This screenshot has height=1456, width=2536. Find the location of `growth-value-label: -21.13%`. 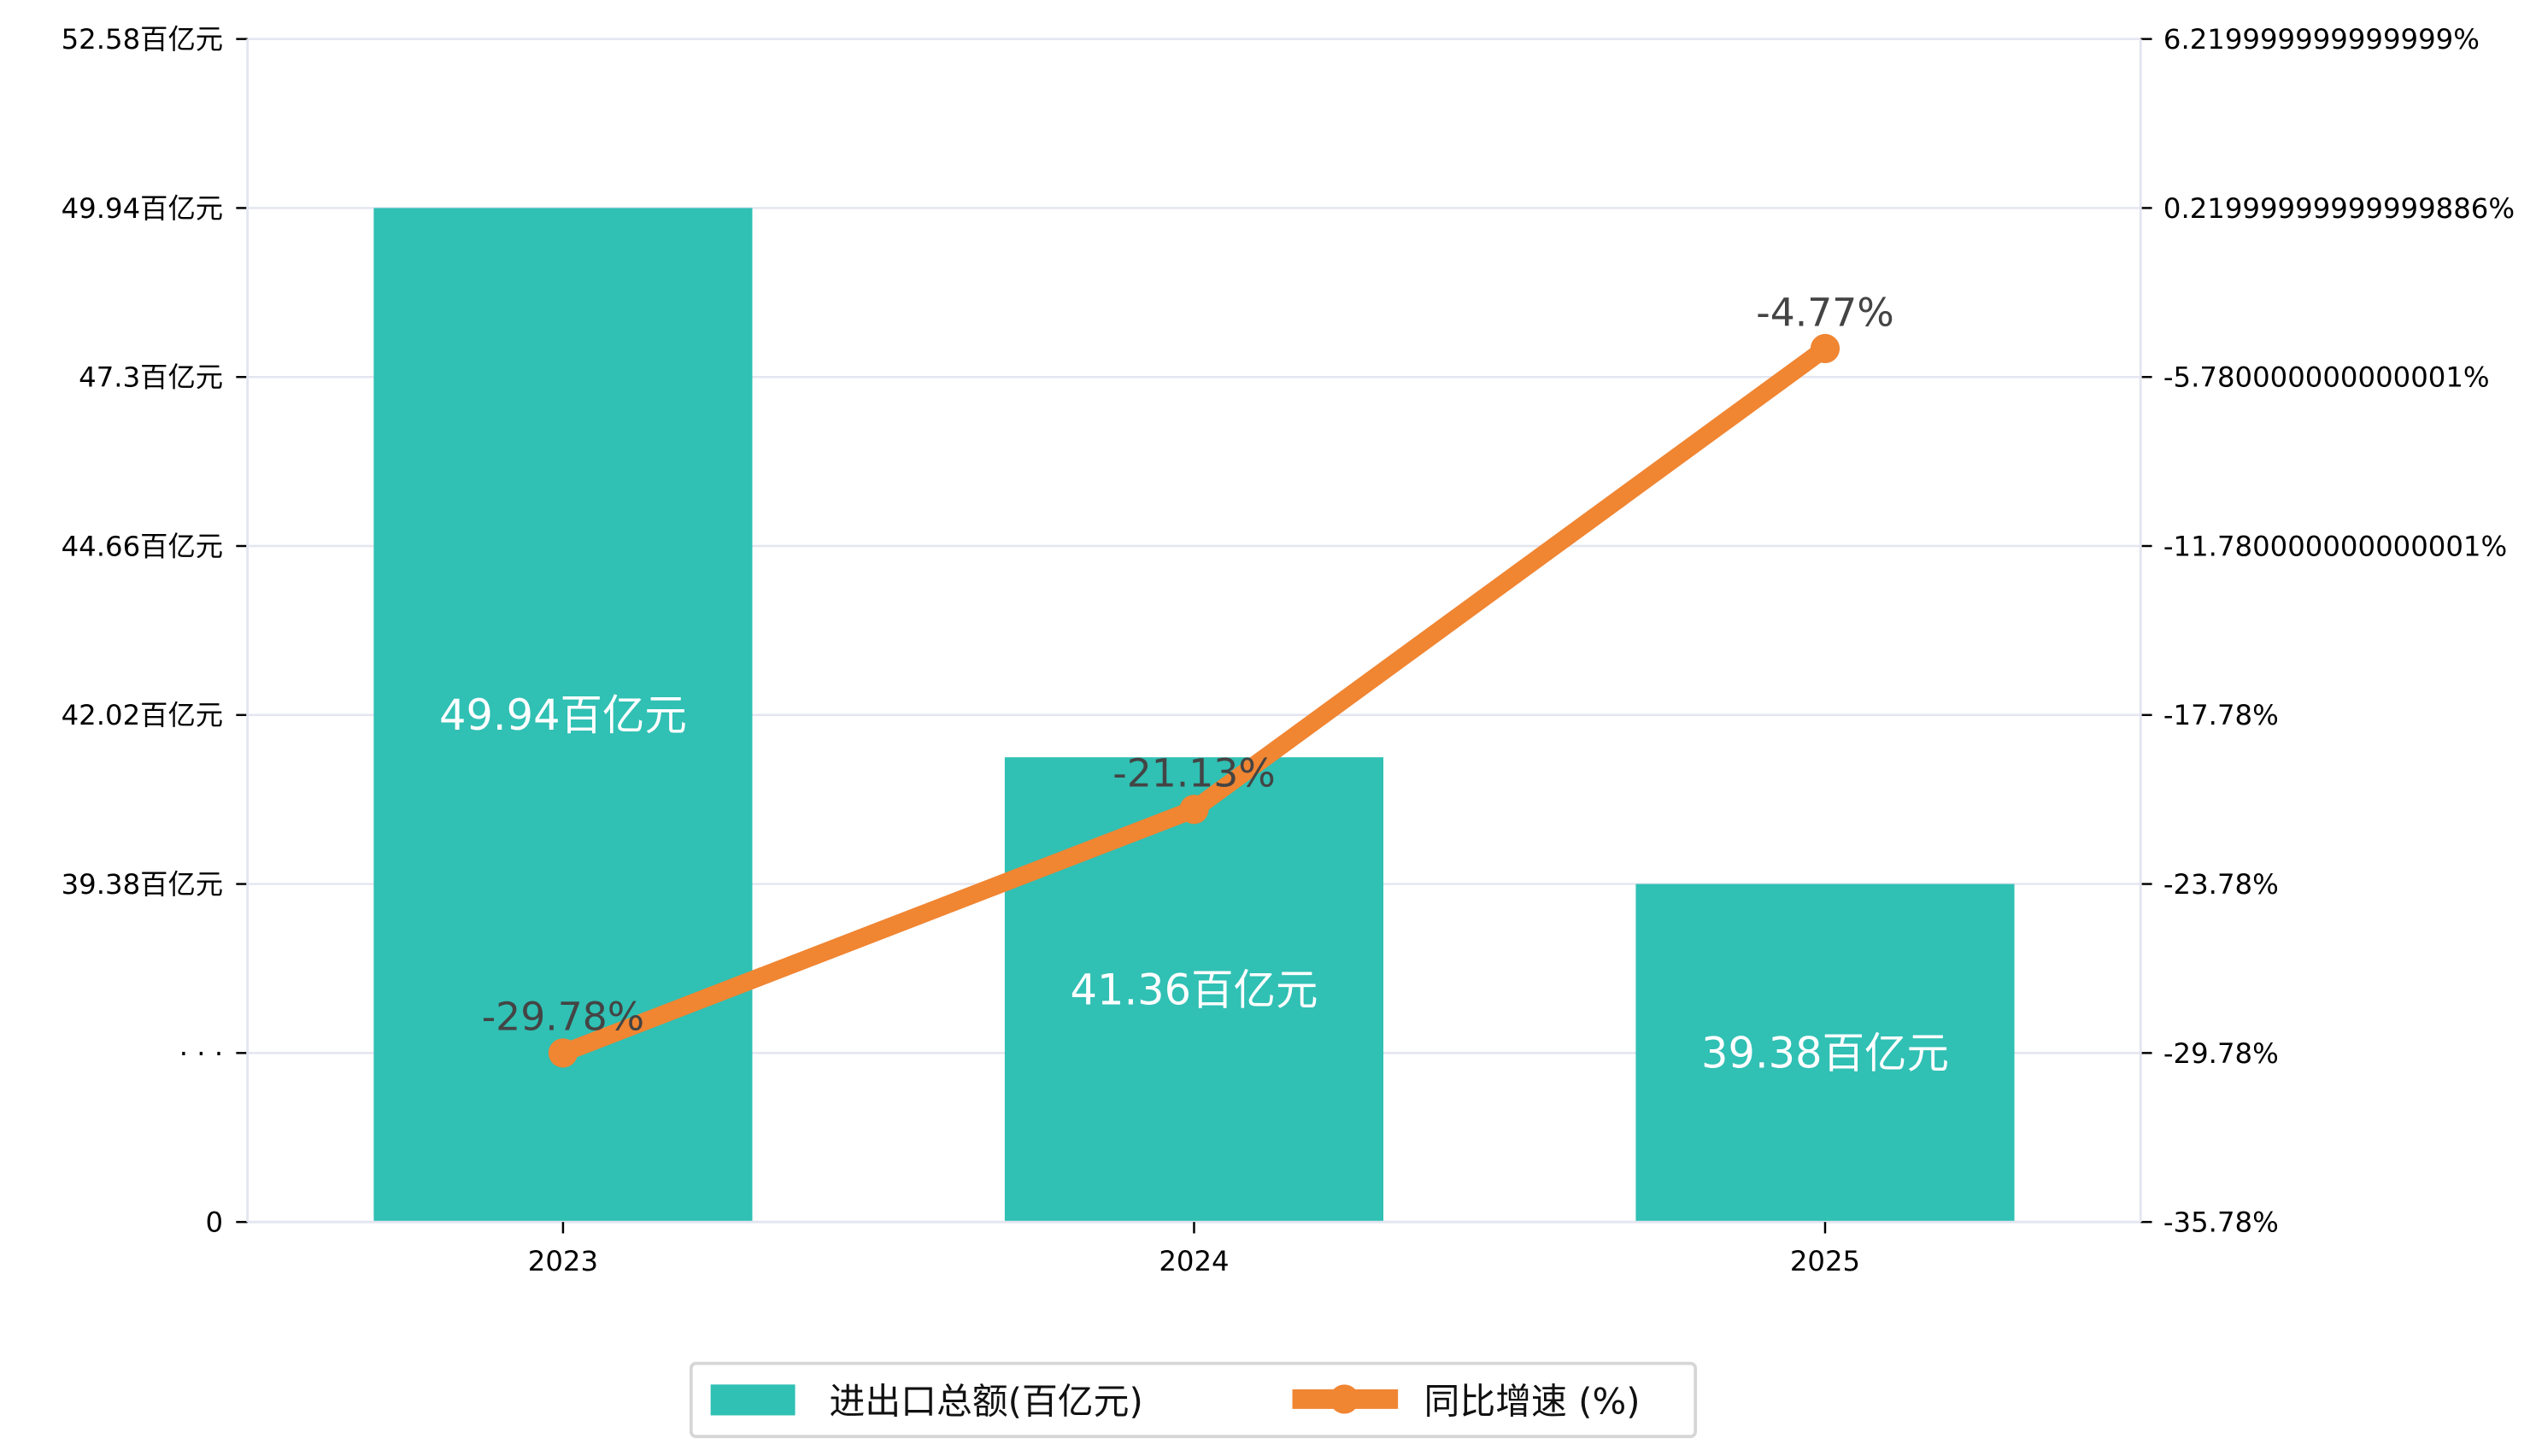

growth-value-label: -21.13% is located at coordinates (1193, 773).